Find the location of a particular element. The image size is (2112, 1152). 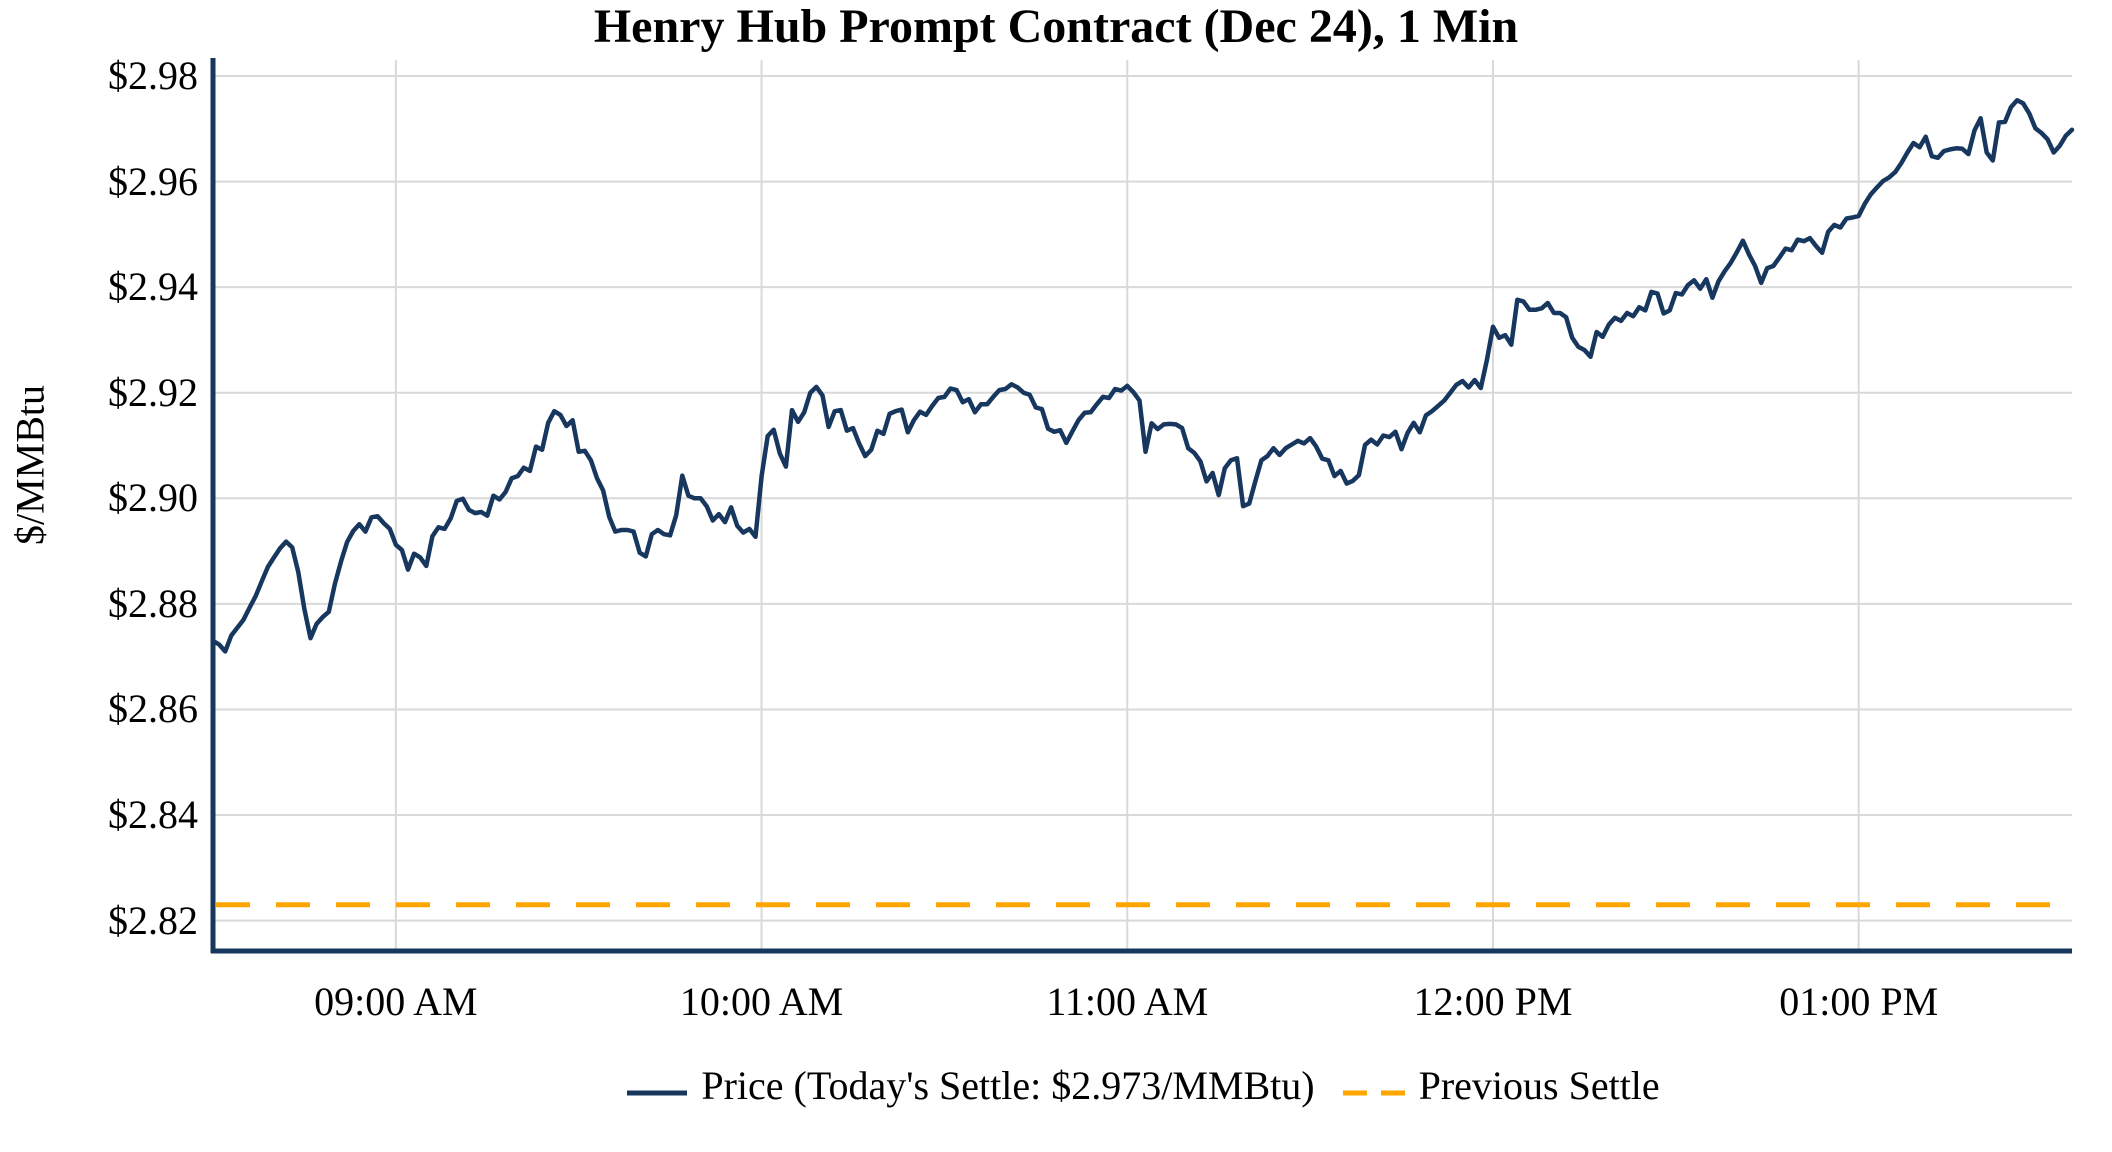

legend-price-label: Price (Today's Settle: $2.973/MMBtu) is located at coordinates (1008, 1085).